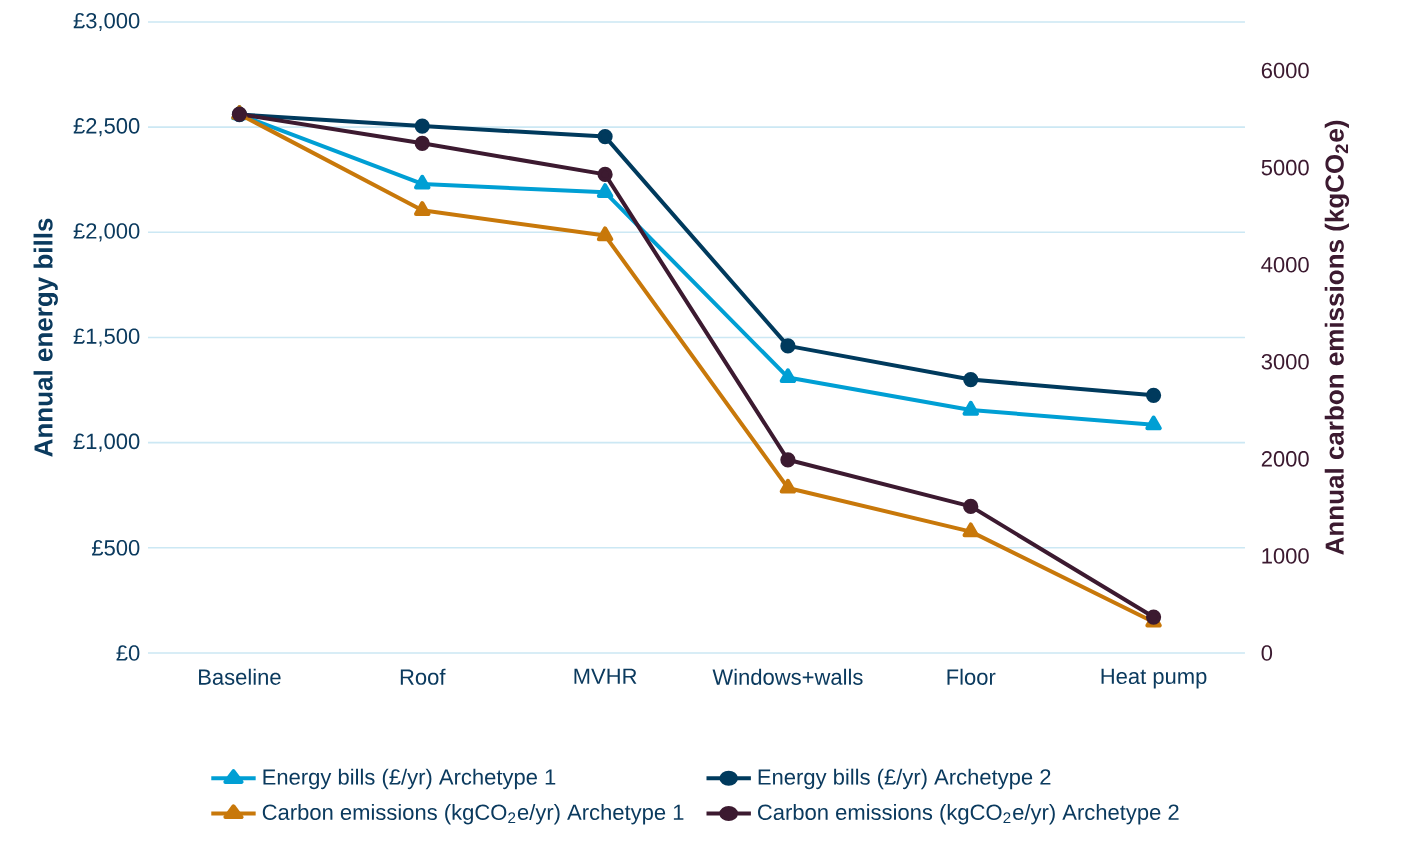 This screenshot has width=1403, height=849. I want to click on x-tick-label: Floor, so click(971, 676).